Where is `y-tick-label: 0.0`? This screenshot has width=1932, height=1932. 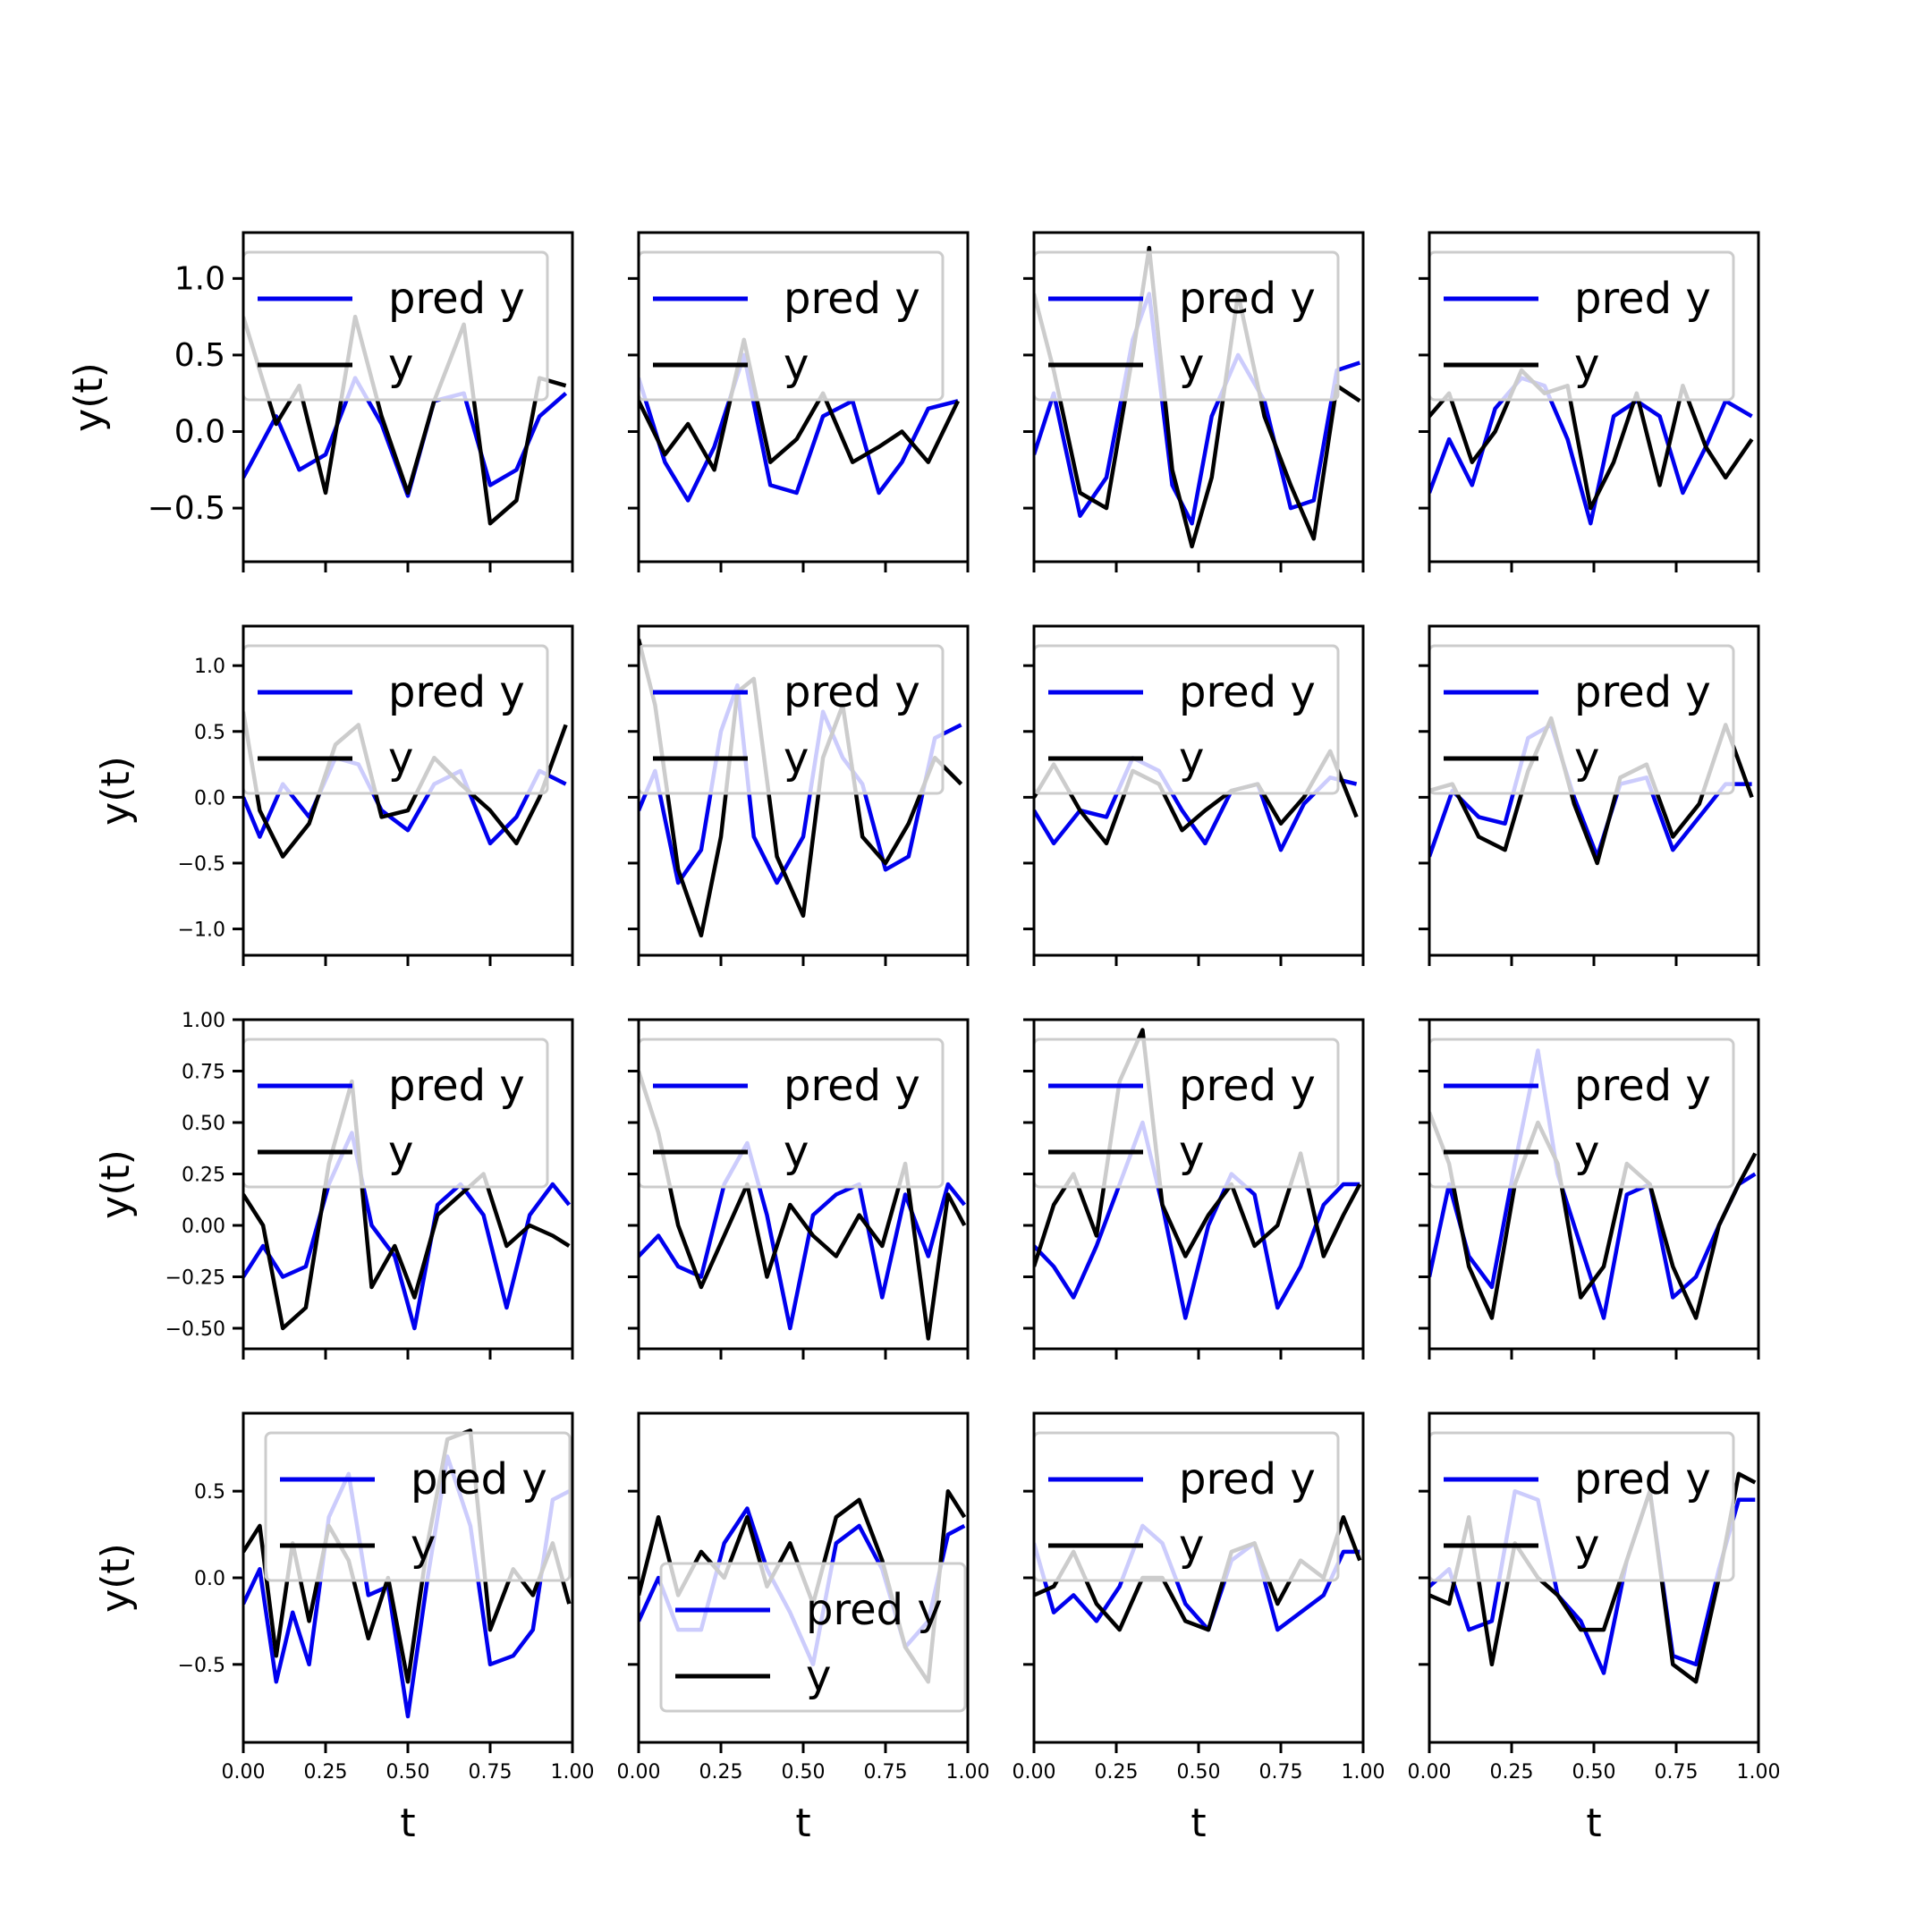 y-tick-label: 0.0 is located at coordinates (199, 432).